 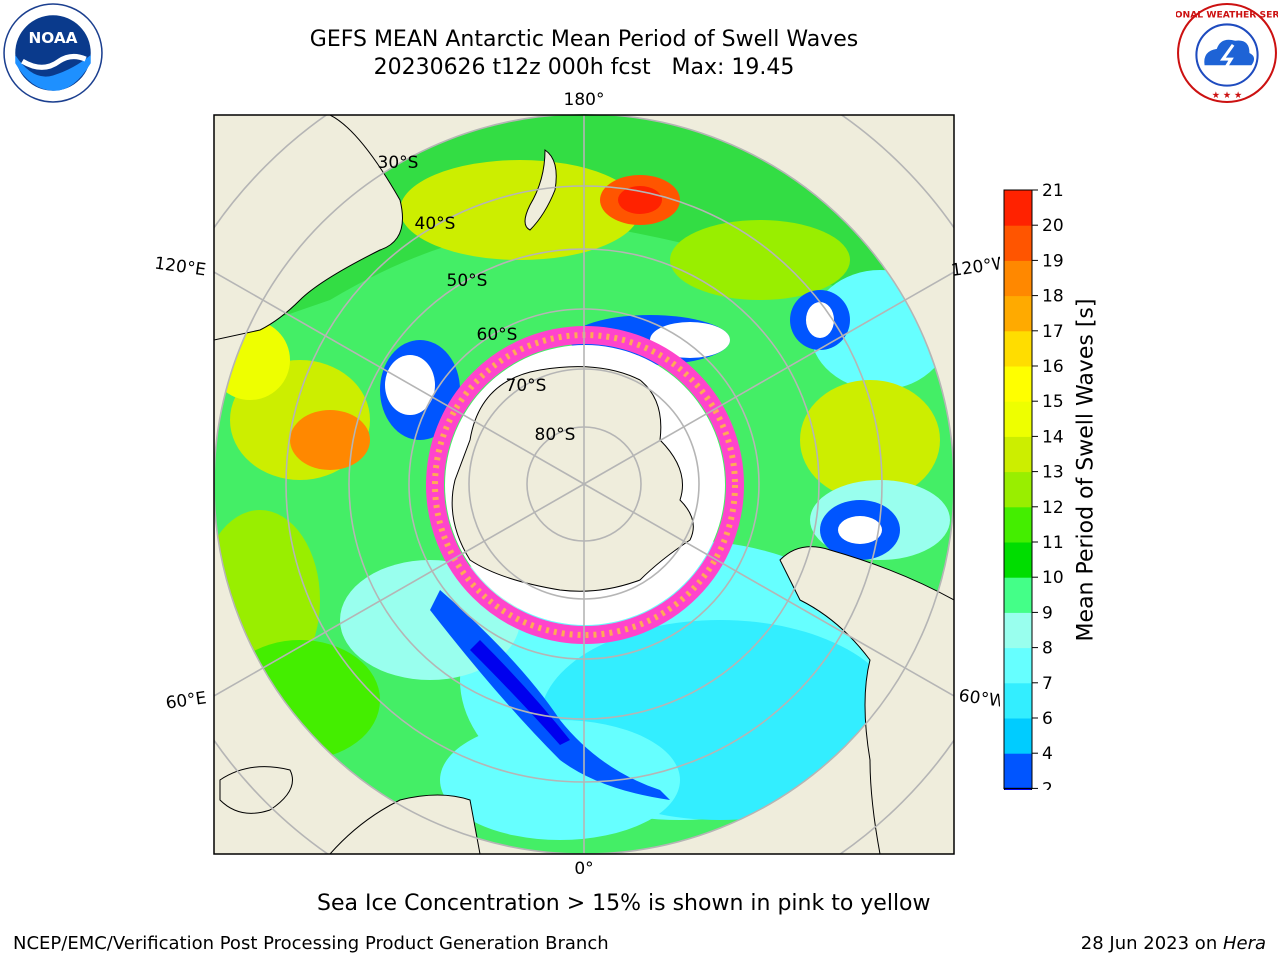 I want to click on noaa-logo-icon: NOAA, so click(x=53, y=53).